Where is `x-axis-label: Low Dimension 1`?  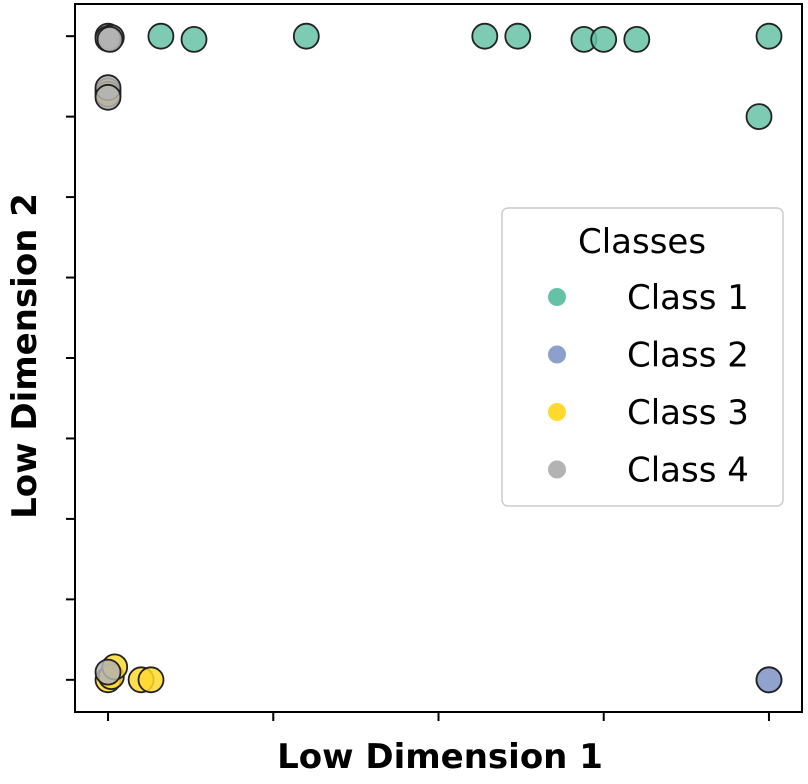
x-axis-label: Low Dimension 1 is located at coordinates (440, 757).